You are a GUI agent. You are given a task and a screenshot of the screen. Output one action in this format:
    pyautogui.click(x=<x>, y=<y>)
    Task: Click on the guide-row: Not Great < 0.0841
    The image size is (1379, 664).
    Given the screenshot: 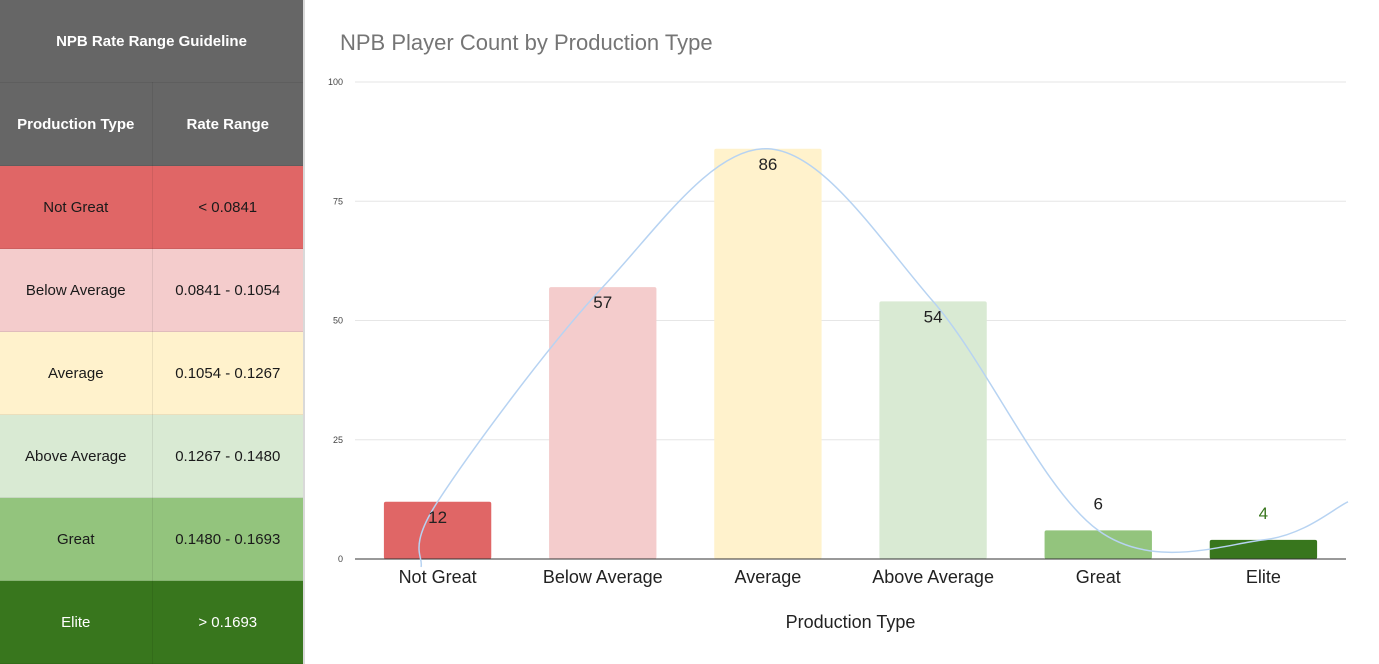 What is the action you would take?
    pyautogui.click(x=152, y=207)
    